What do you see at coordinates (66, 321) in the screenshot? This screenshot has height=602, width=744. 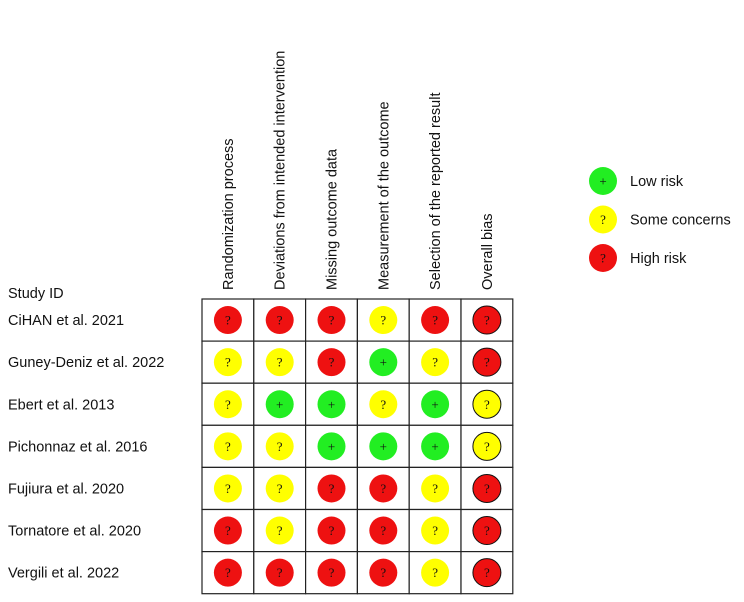 I see `study-label: CiHAN et al. 2021` at bounding box center [66, 321].